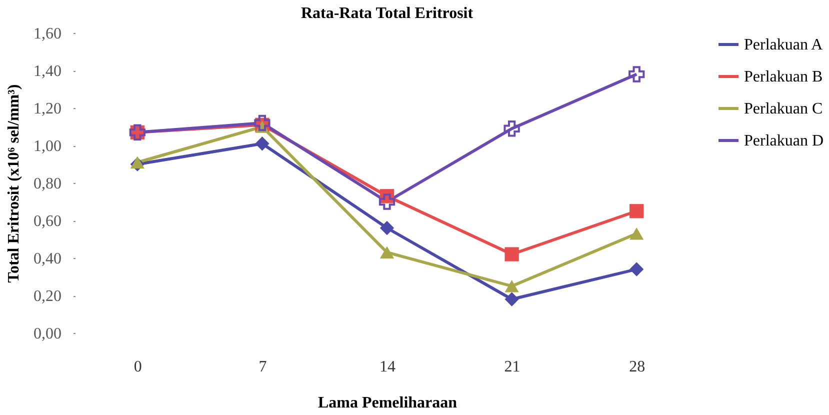  What do you see at coordinates (783, 77) in the screenshot?
I see `legend-label: Perlakuan B` at bounding box center [783, 77].